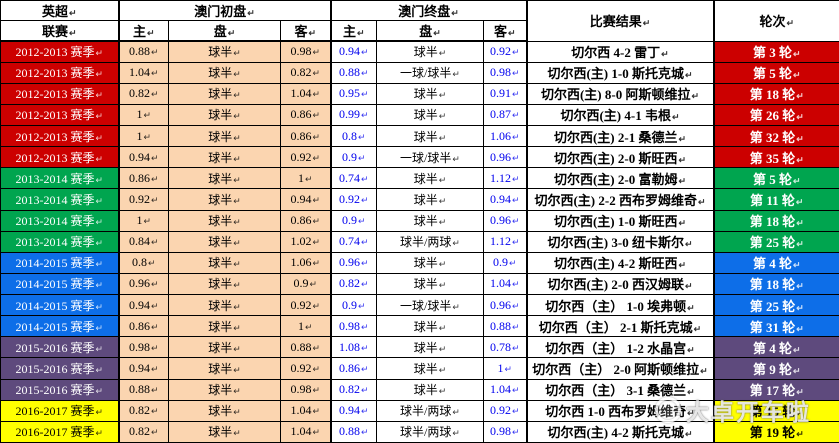  I want to click on round-cell: 第 11 轮↵, so click(775, 199).